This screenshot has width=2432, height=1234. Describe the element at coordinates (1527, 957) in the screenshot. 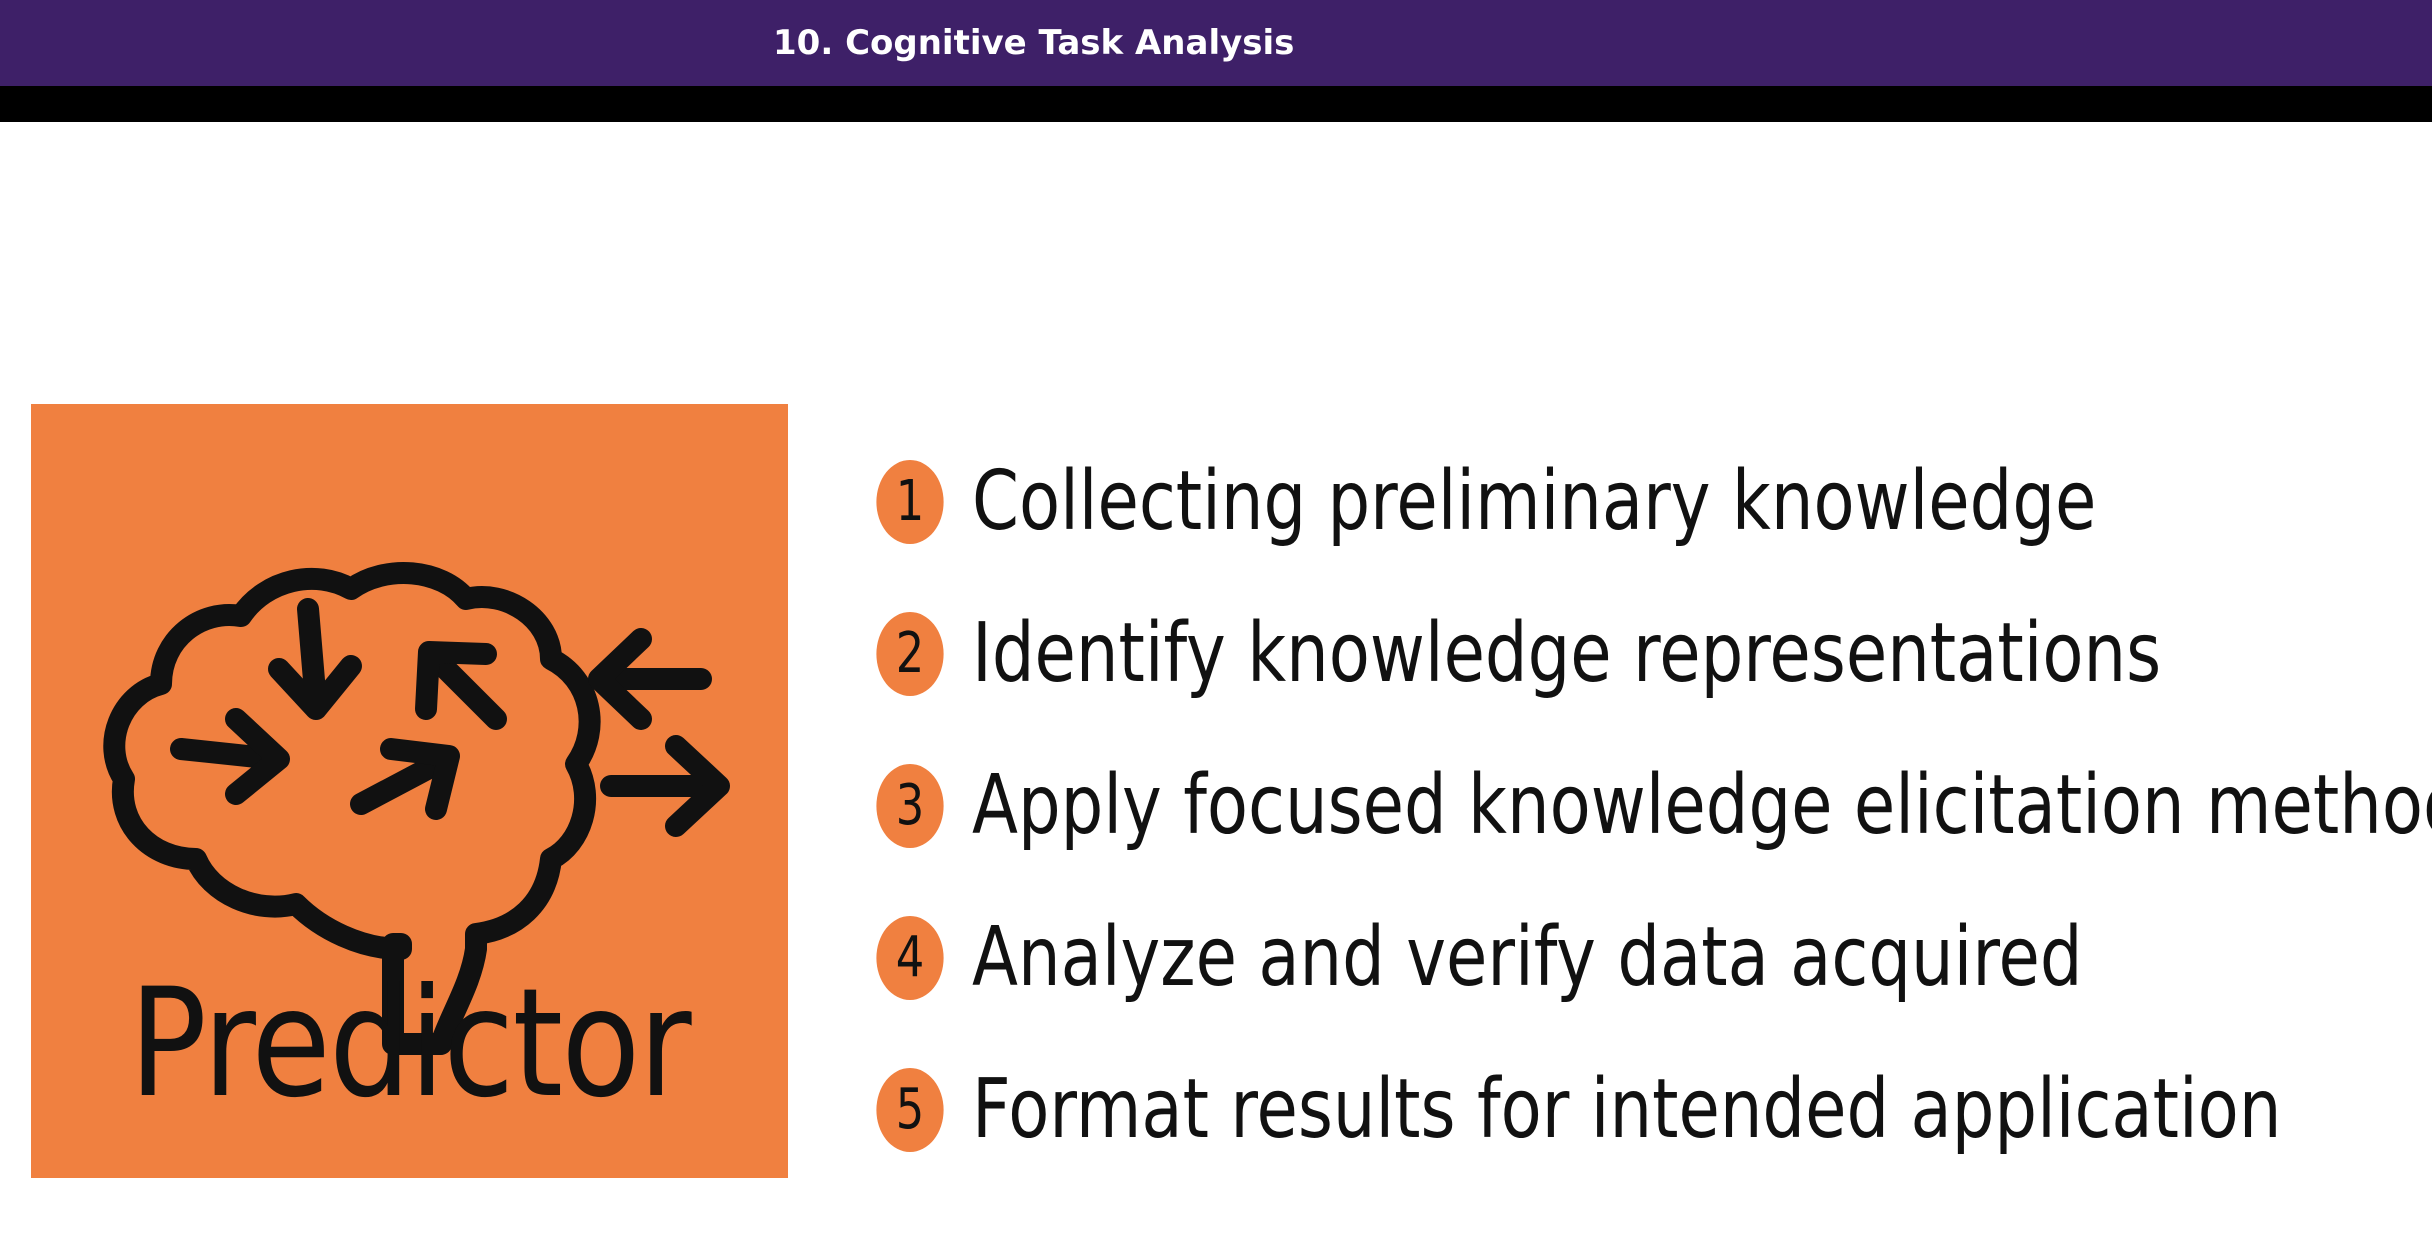

I see `step-label: Analyze and verify data acquired` at that location.